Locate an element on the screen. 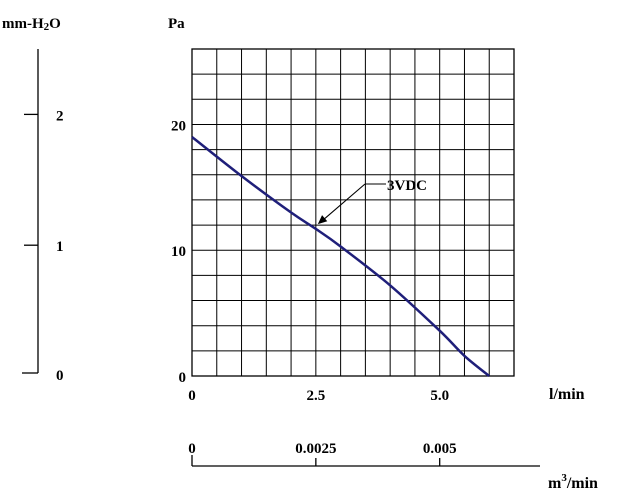 Image resolution: width=617 pixels, height=499 pixels. y-tick-label: 20 is located at coordinates (178, 126).